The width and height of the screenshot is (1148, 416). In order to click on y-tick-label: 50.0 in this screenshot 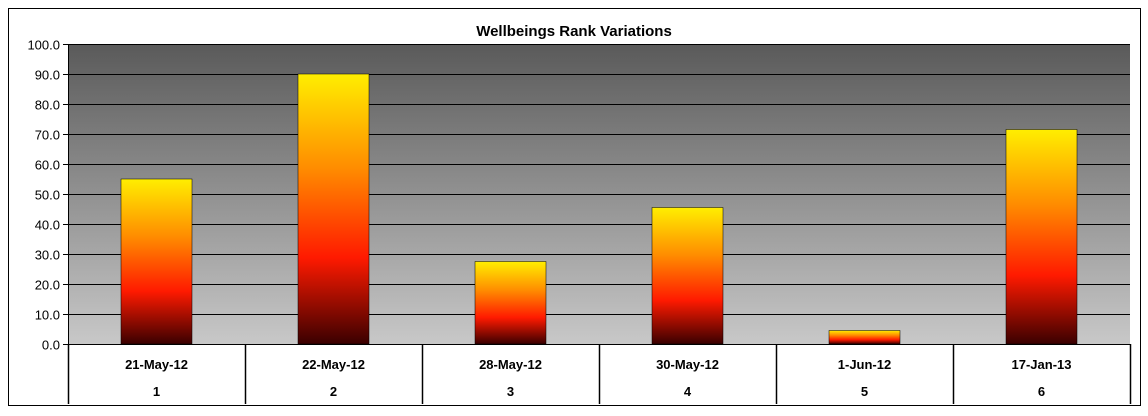, I will do `click(47, 195)`.